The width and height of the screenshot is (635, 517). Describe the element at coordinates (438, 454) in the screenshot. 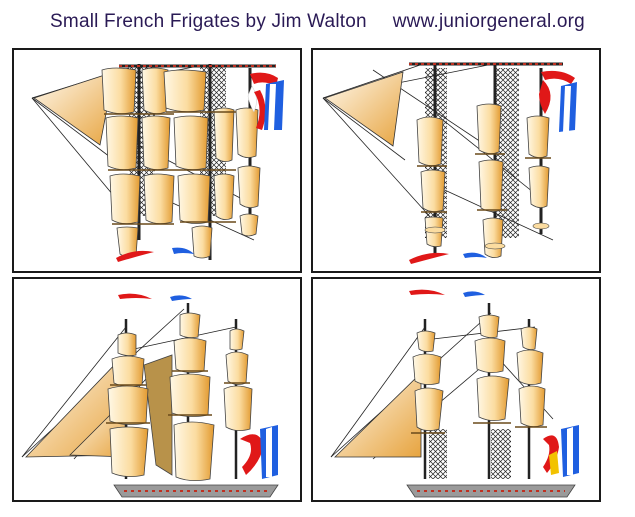

I see `shrouds-fore` at that location.